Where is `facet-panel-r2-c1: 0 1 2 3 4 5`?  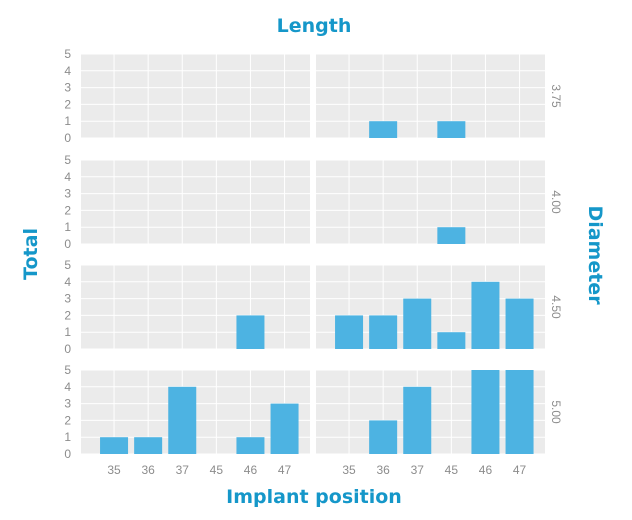
facet-panel-r2-c1: 0 1 2 3 4 5 is located at coordinates (187, 202).